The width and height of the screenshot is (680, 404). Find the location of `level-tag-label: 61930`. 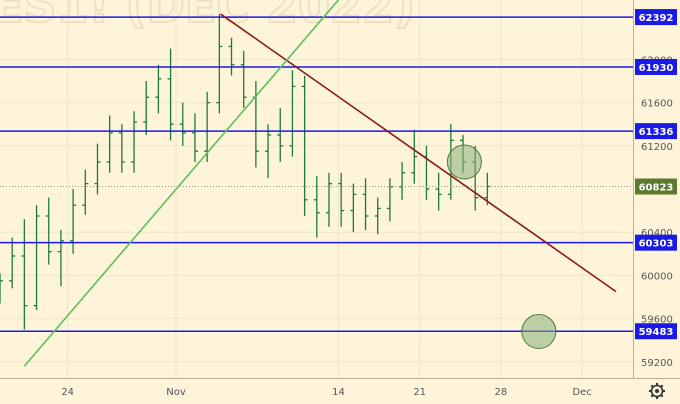

level-tag-label: 61930 is located at coordinates (656, 68).